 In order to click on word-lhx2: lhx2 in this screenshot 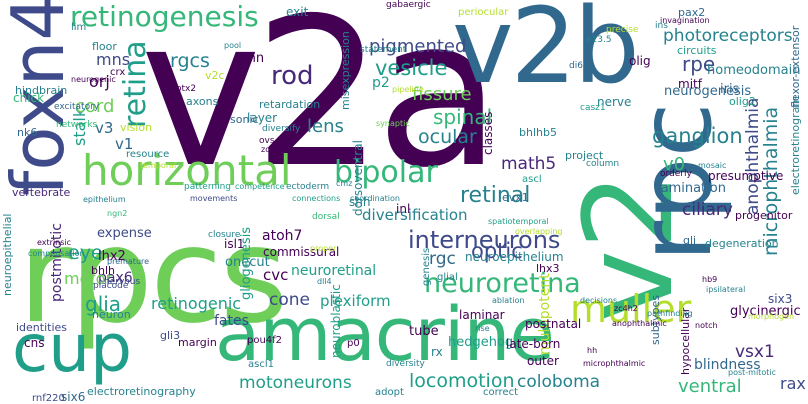, I will do `click(112, 256)`.